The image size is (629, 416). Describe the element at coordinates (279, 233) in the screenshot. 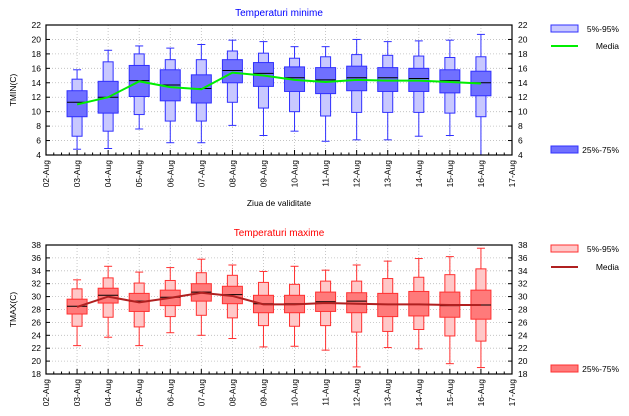

I see `chart-title: Temperaturi maxime` at that location.